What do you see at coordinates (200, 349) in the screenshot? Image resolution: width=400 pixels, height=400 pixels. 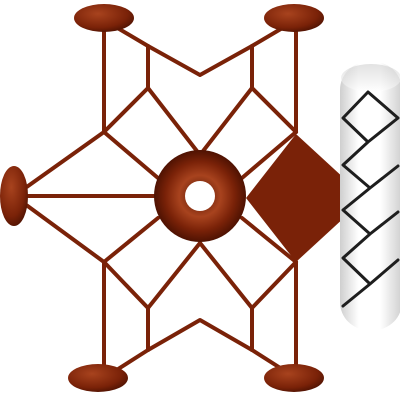 I see `edge-lower-chevron` at bounding box center [200, 349].